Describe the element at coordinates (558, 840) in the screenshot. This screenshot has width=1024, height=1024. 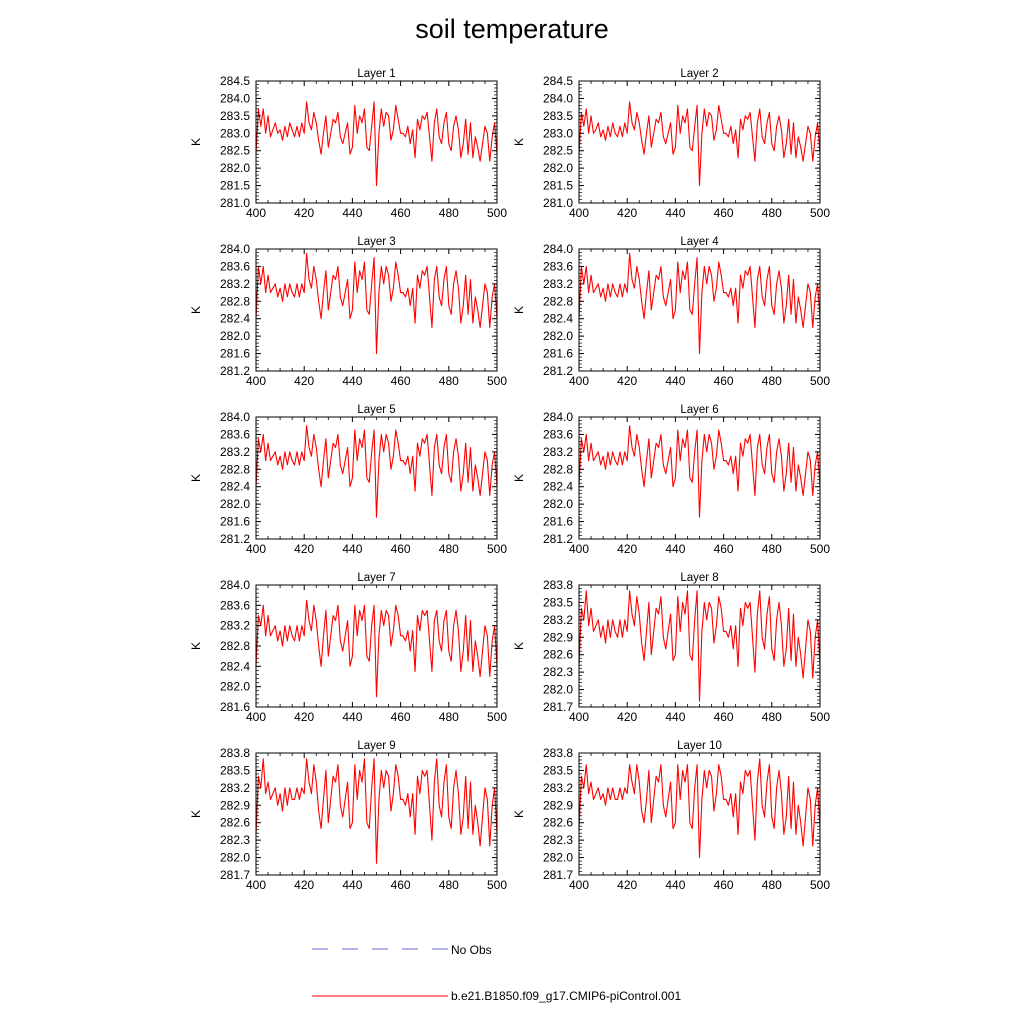
I see `y-tick-label: 282.3` at that location.